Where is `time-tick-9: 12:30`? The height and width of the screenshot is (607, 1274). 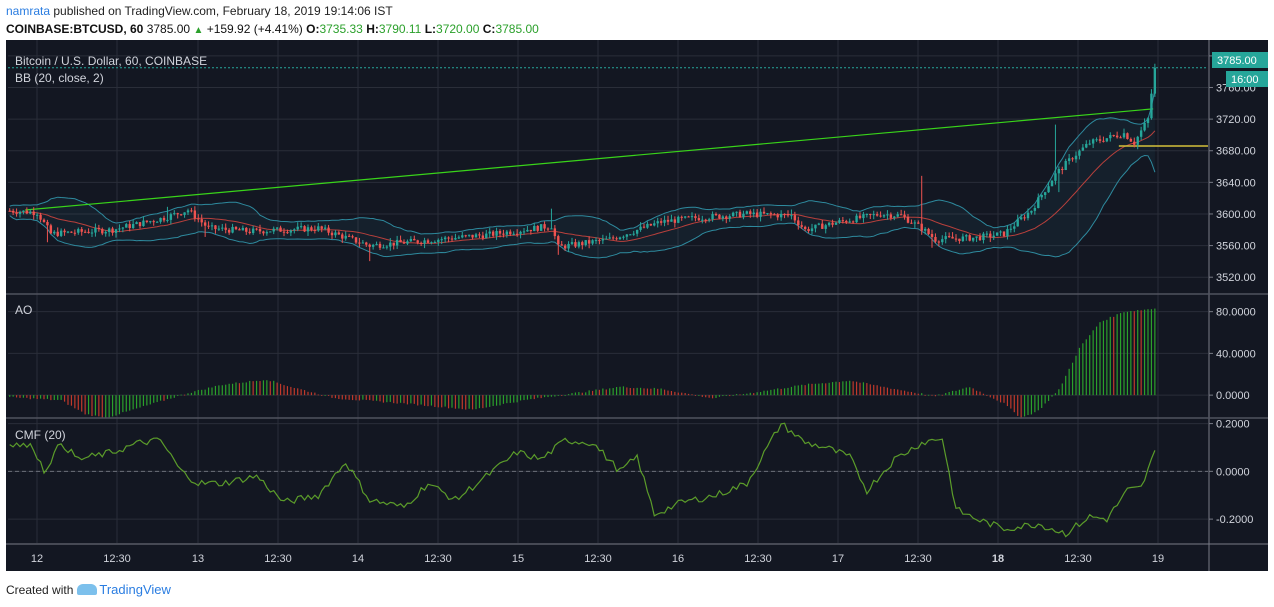 time-tick-9: 12:30 is located at coordinates (758, 559).